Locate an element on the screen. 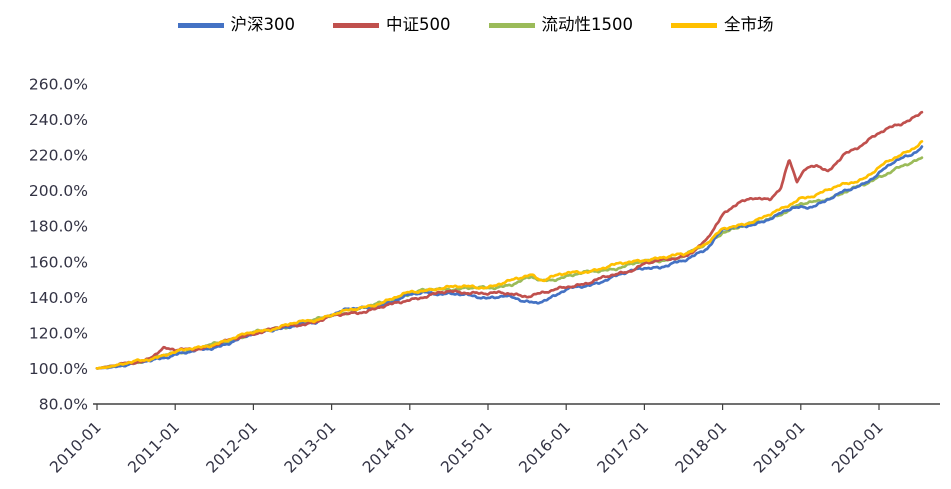 Image resolution: width=951 pixels, height=489 pixels. y-tick-label: 260.0% is located at coordinates (58, 85).